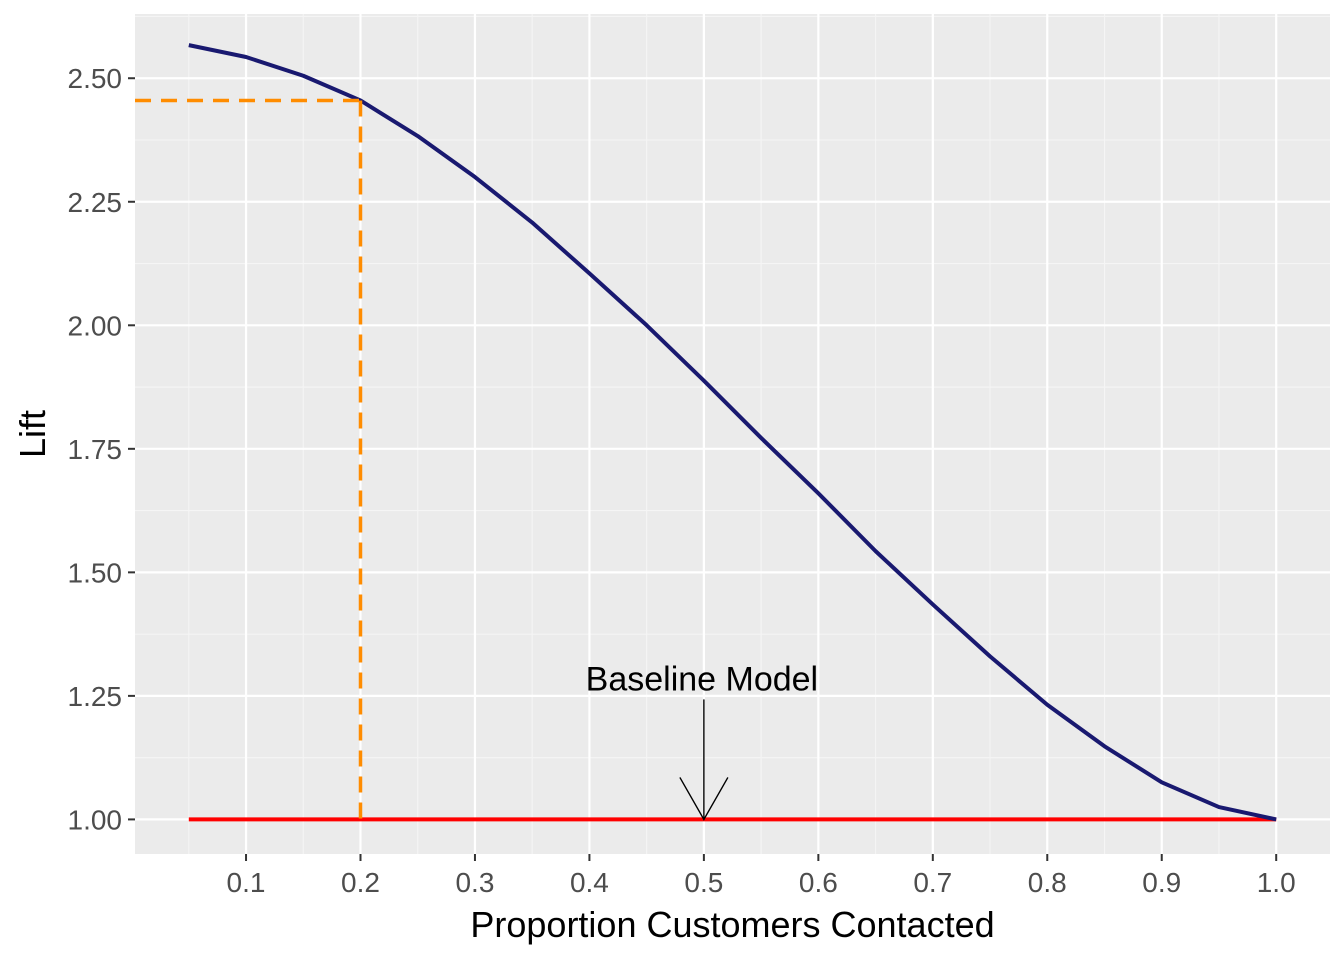 The width and height of the screenshot is (1344, 960). Describe the element at coordinates (246, 882) in the screenshot. I see `x-tick-label: 0.1` at that location.